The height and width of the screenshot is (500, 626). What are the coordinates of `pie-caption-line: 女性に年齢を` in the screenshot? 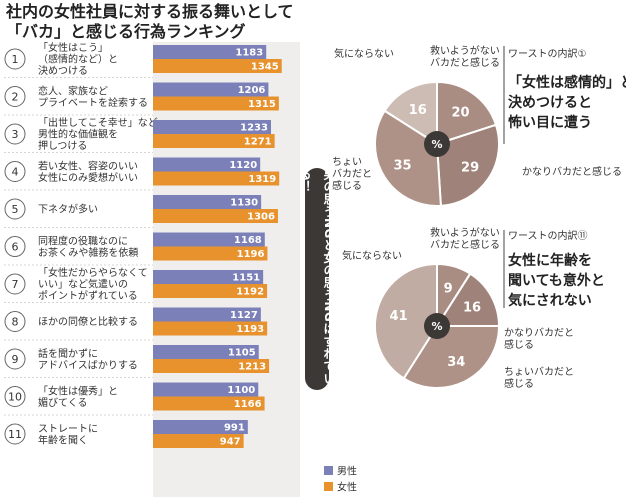 It's located at (550, 260).